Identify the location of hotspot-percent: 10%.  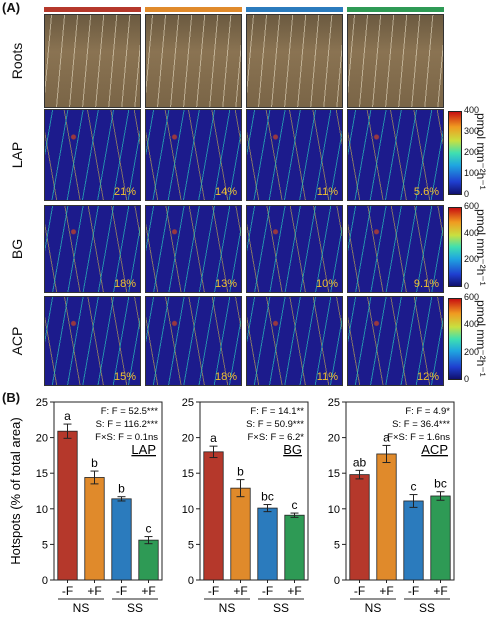
(326, 284).